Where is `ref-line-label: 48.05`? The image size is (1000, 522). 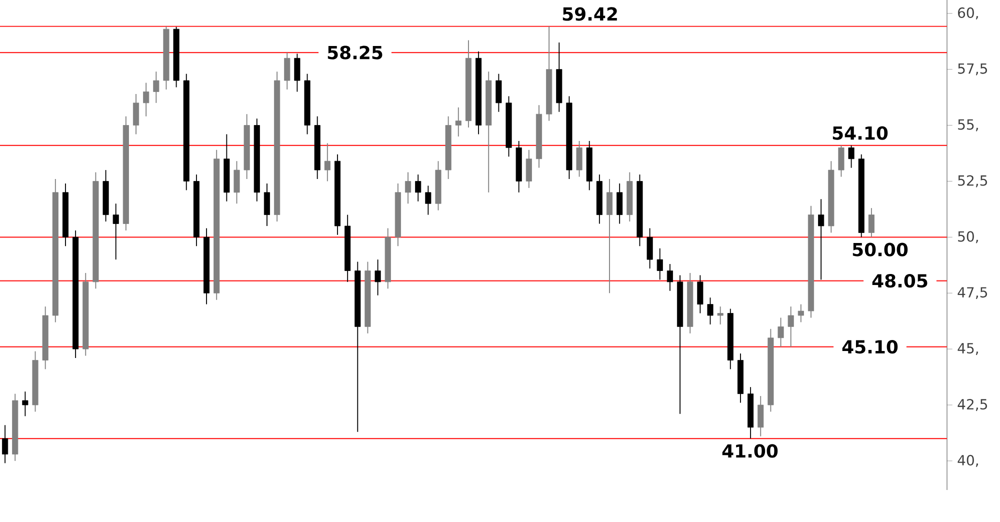
ref-line-label: 48.05 is located at coordinates (900, 281).